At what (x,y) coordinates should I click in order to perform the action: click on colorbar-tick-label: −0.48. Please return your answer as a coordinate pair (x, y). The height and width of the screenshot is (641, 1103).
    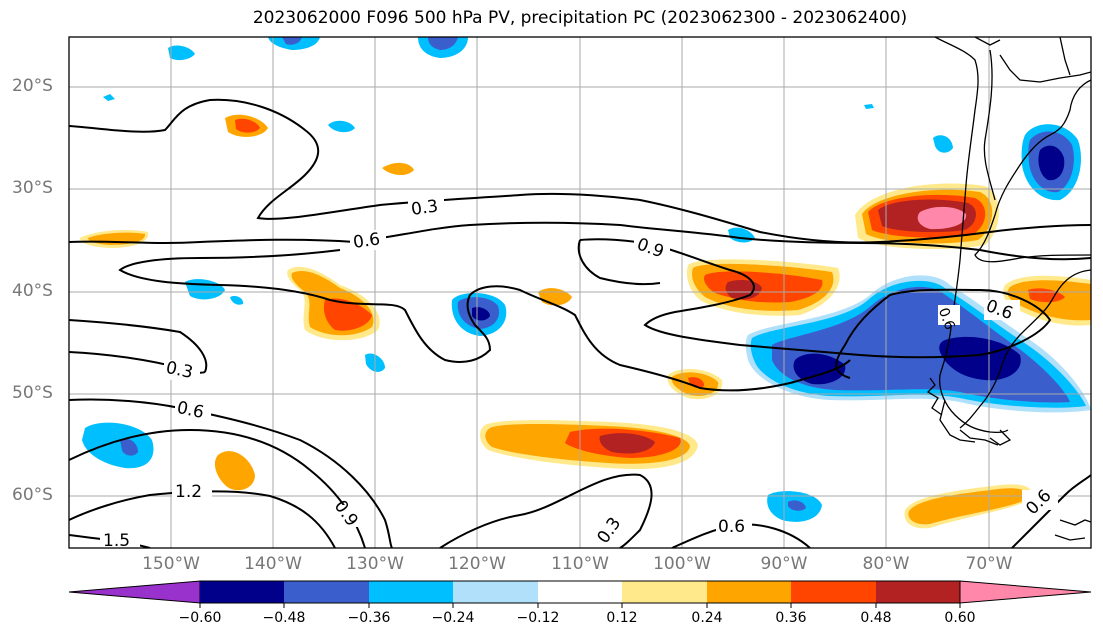
    Looking at the image, I should click on (284, 618).